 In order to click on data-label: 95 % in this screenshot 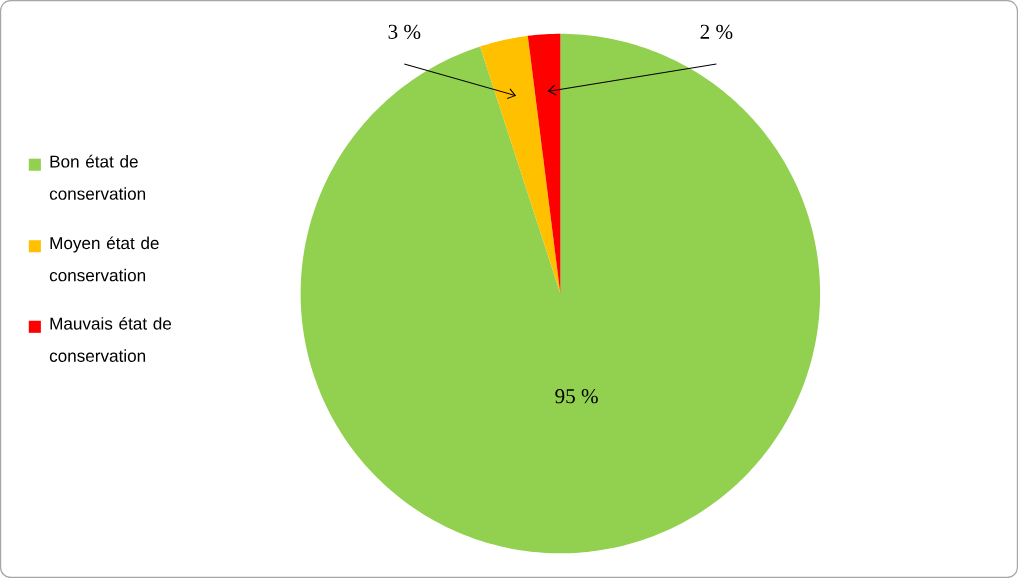, I will do `click(576, 396)`.